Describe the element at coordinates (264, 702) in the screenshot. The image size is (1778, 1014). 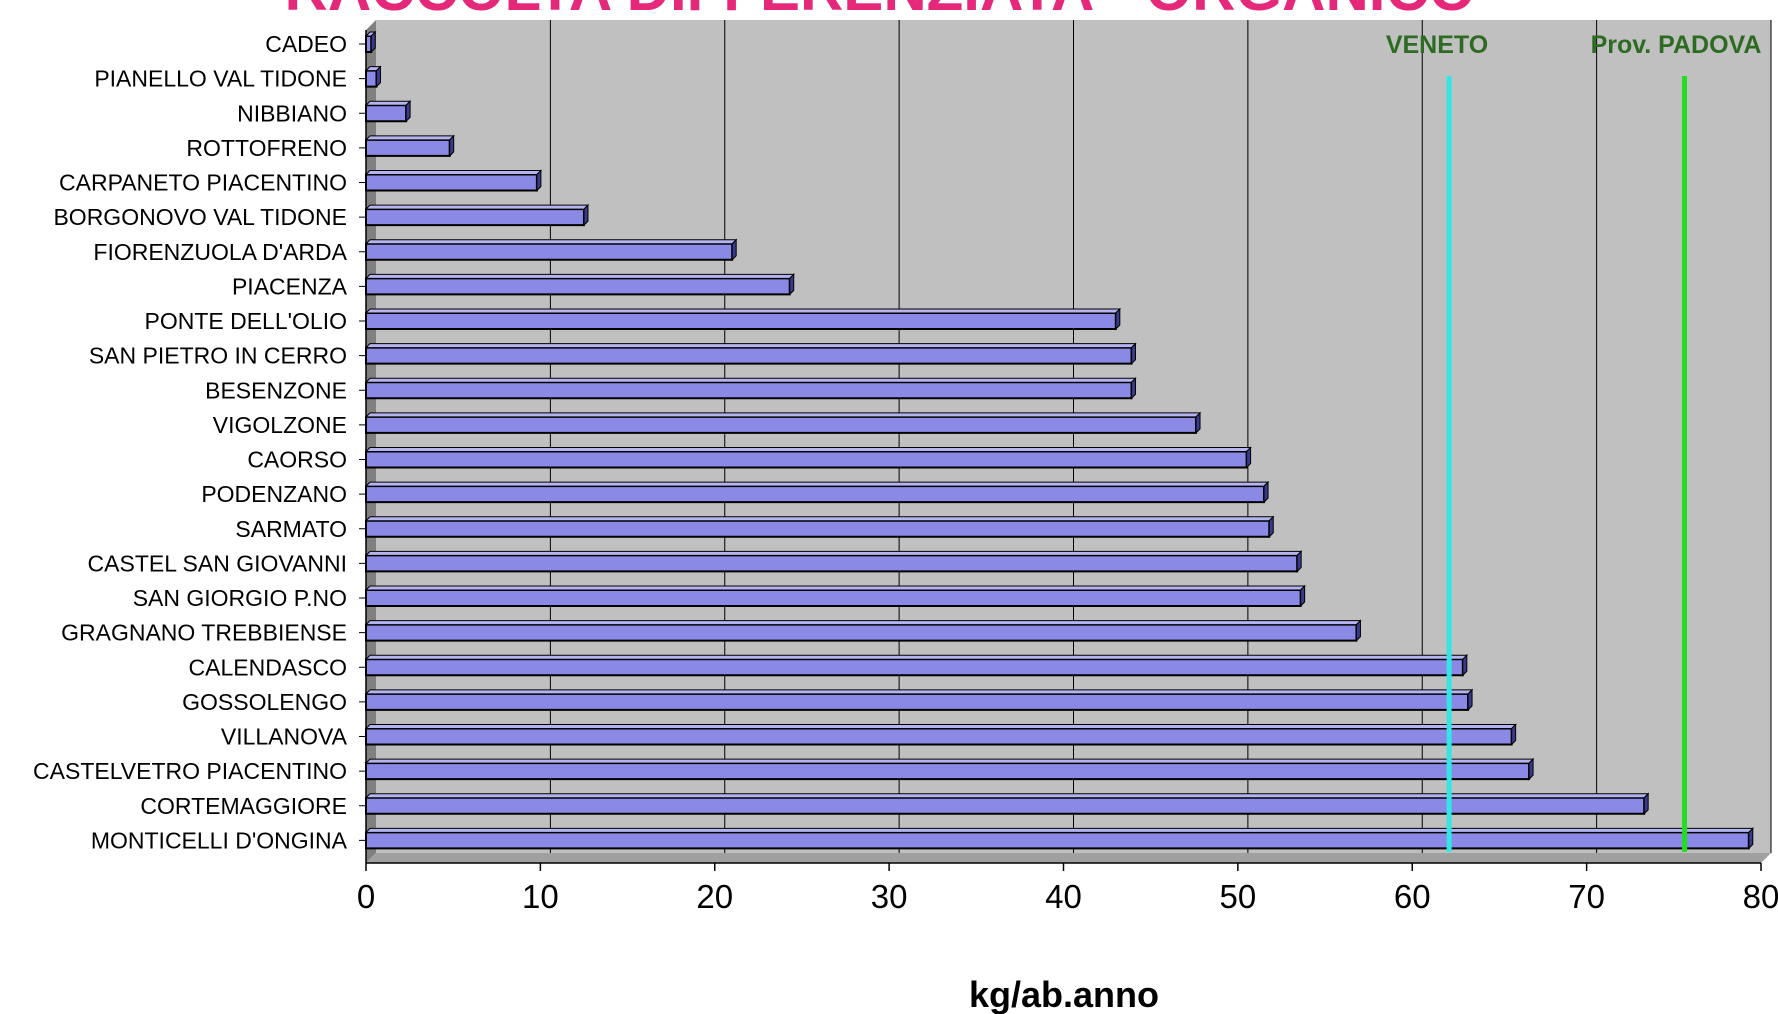
I see `category-label: GOSSOLENGO` at that location.